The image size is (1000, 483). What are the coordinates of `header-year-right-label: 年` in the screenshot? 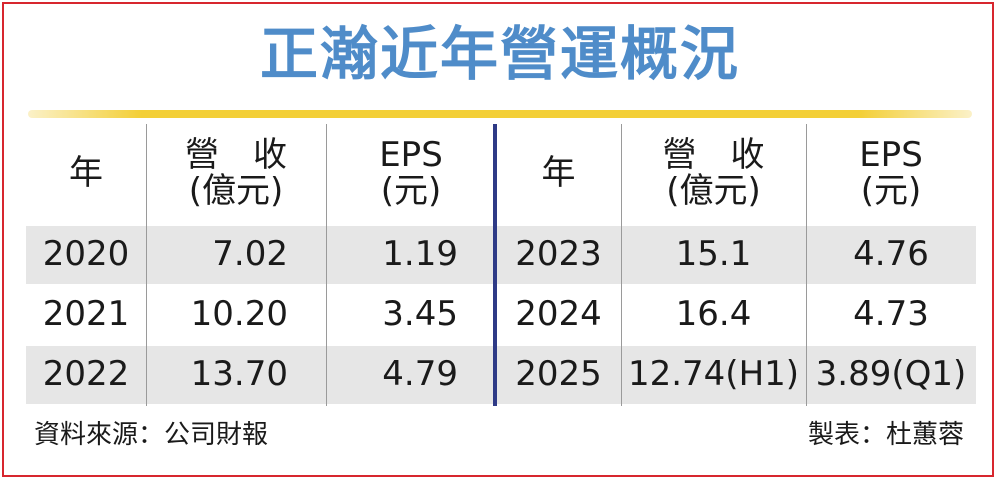 It's located at (558, 173).